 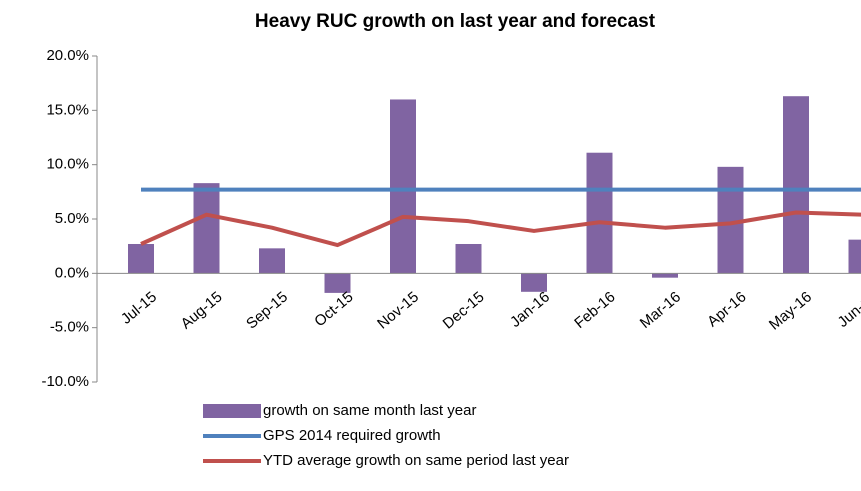 I want to click on x-tick-label: Jul-15, so click(x=139, y=307).